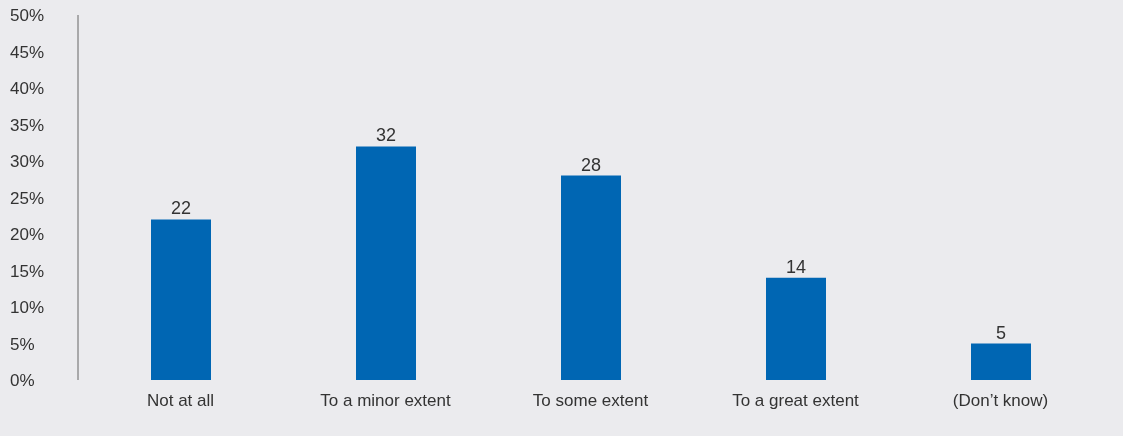 The image size is (1123, 436). I want to click on x-tick-label: To a great extent, so click(796, 401).